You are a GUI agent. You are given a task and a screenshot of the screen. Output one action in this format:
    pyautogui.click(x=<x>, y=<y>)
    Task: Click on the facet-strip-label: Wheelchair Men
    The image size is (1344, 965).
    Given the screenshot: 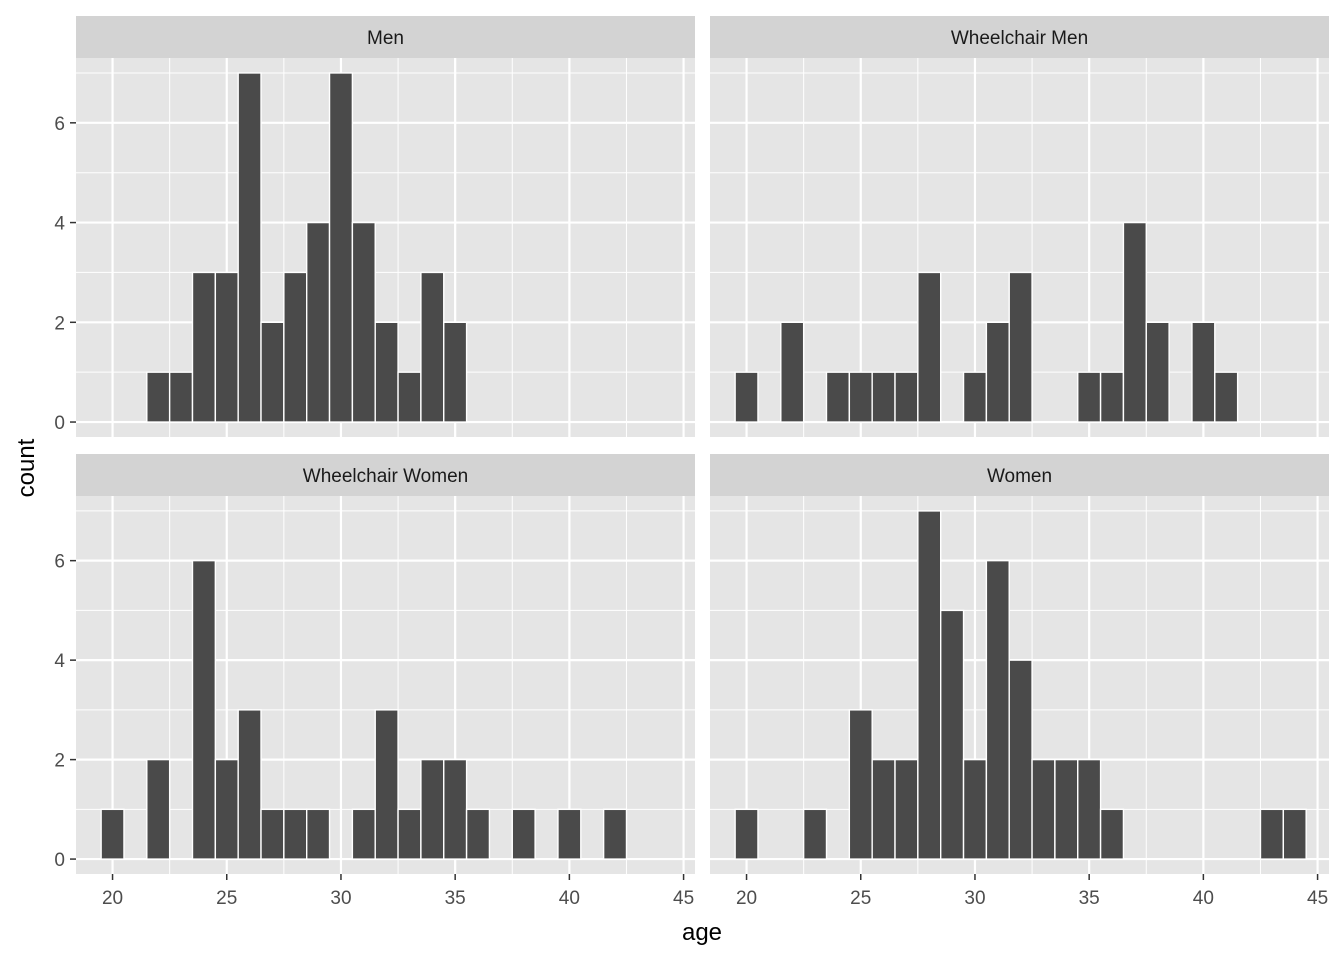 What is the action you would take?
    pyautogui.click(x=1019, y=38)
    